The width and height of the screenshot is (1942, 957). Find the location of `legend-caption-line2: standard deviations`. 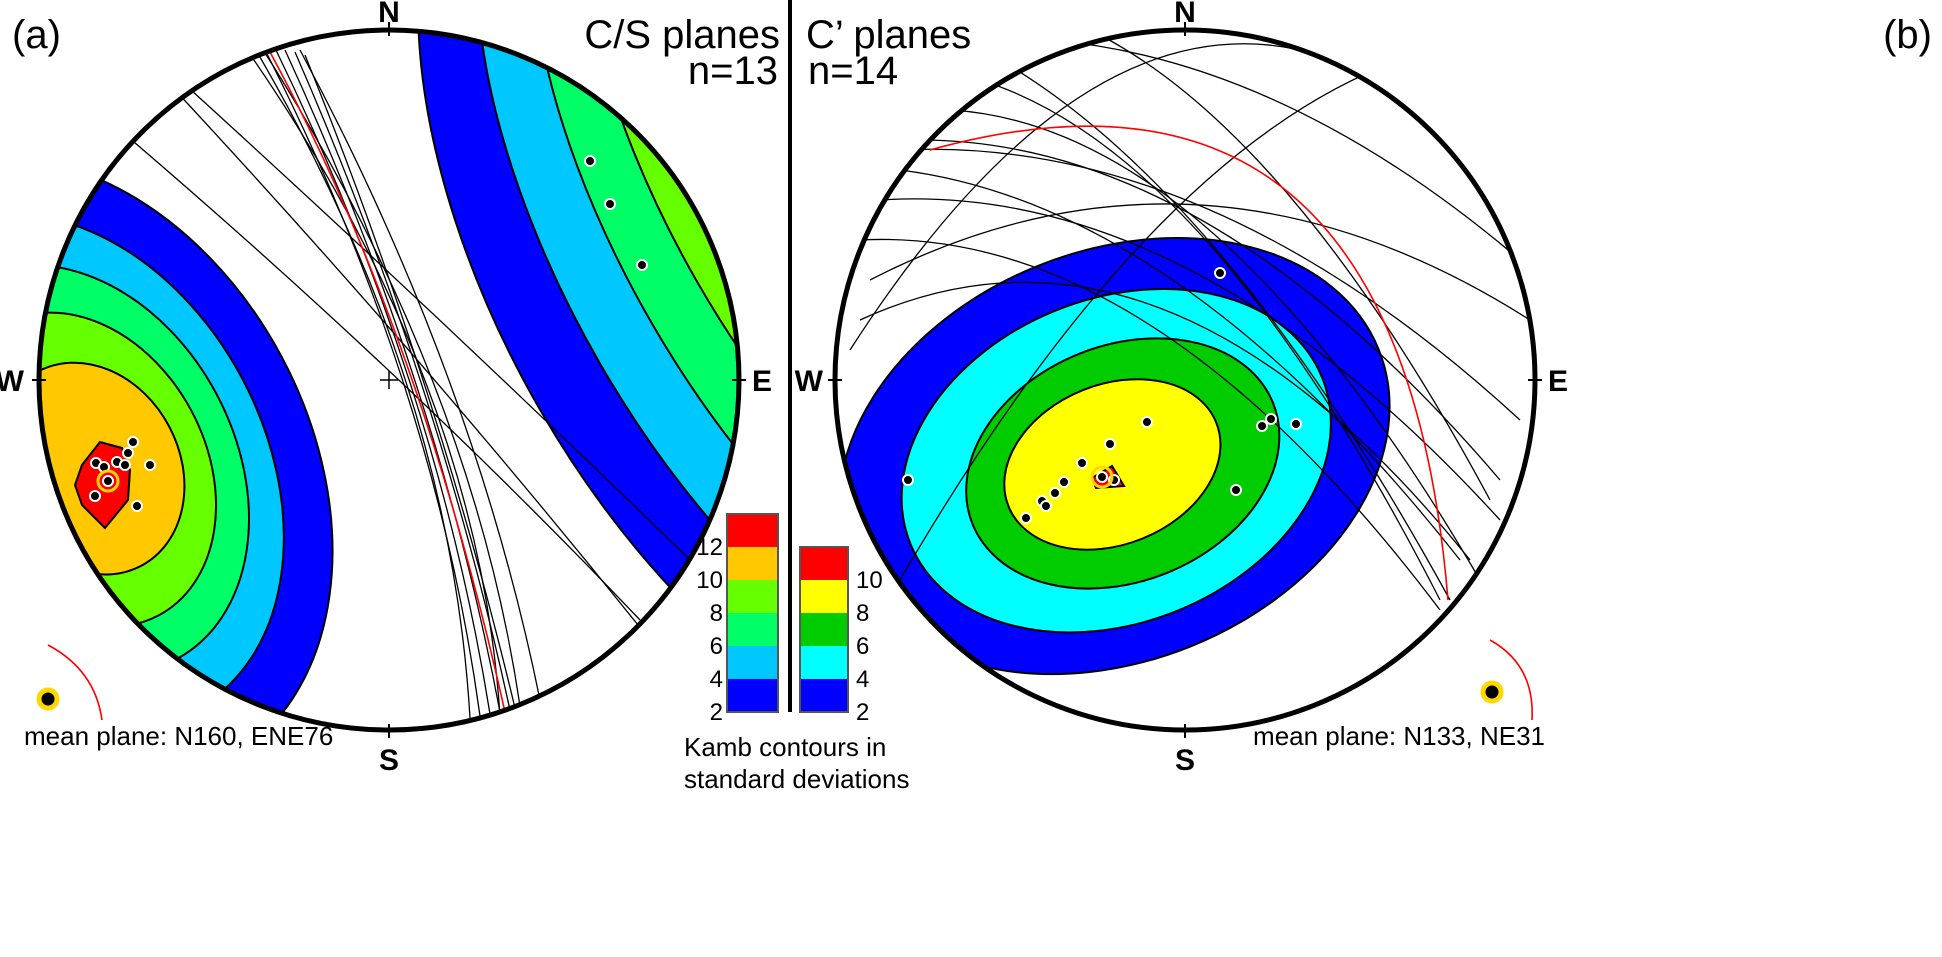

legend-caption-line2: standard deviations is located at coordinates (796, 779).